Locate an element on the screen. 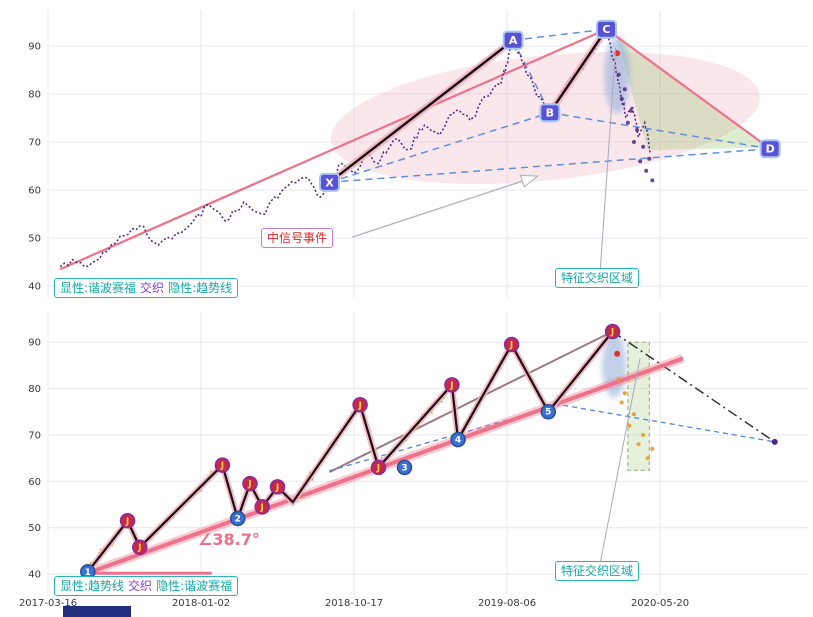  wave-marker-blue: 3 is located at coordinates (404, 467).